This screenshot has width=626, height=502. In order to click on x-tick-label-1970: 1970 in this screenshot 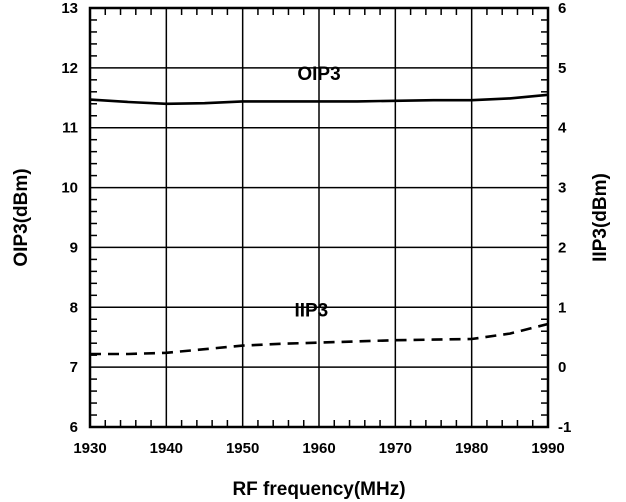, I will do `click(395, 448)`.